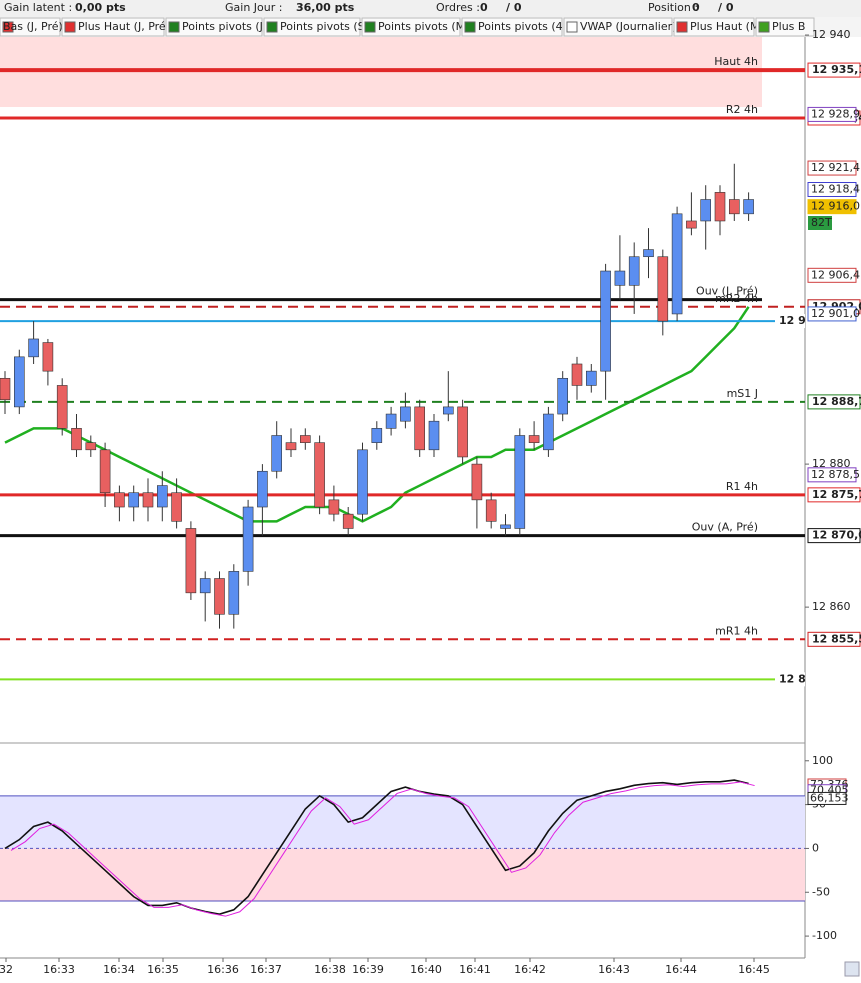 Image resolution: width=861 pixels, height=983 pixels. What do you see at coordinates (628, 26) in the screenshot?
I see `tab-label: VWAP (Journalier)` at bounding box center [628, 26].